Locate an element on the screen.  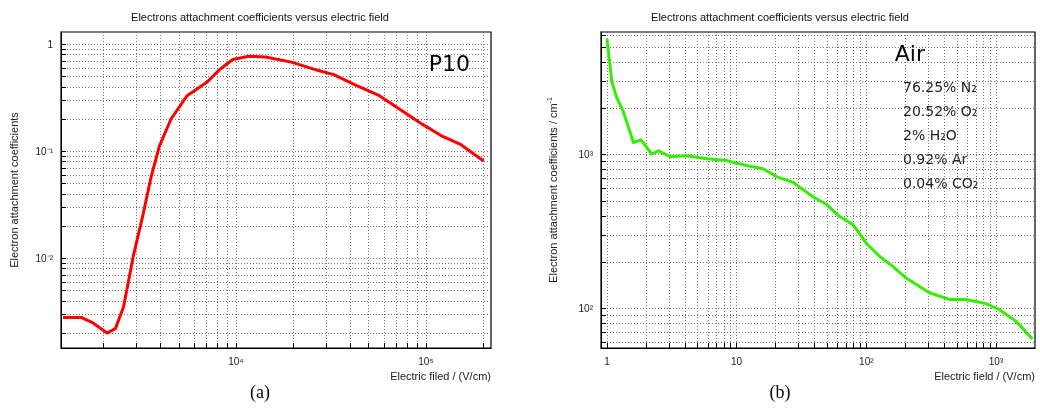
annotation: Air is located at coordinates (910, 53).